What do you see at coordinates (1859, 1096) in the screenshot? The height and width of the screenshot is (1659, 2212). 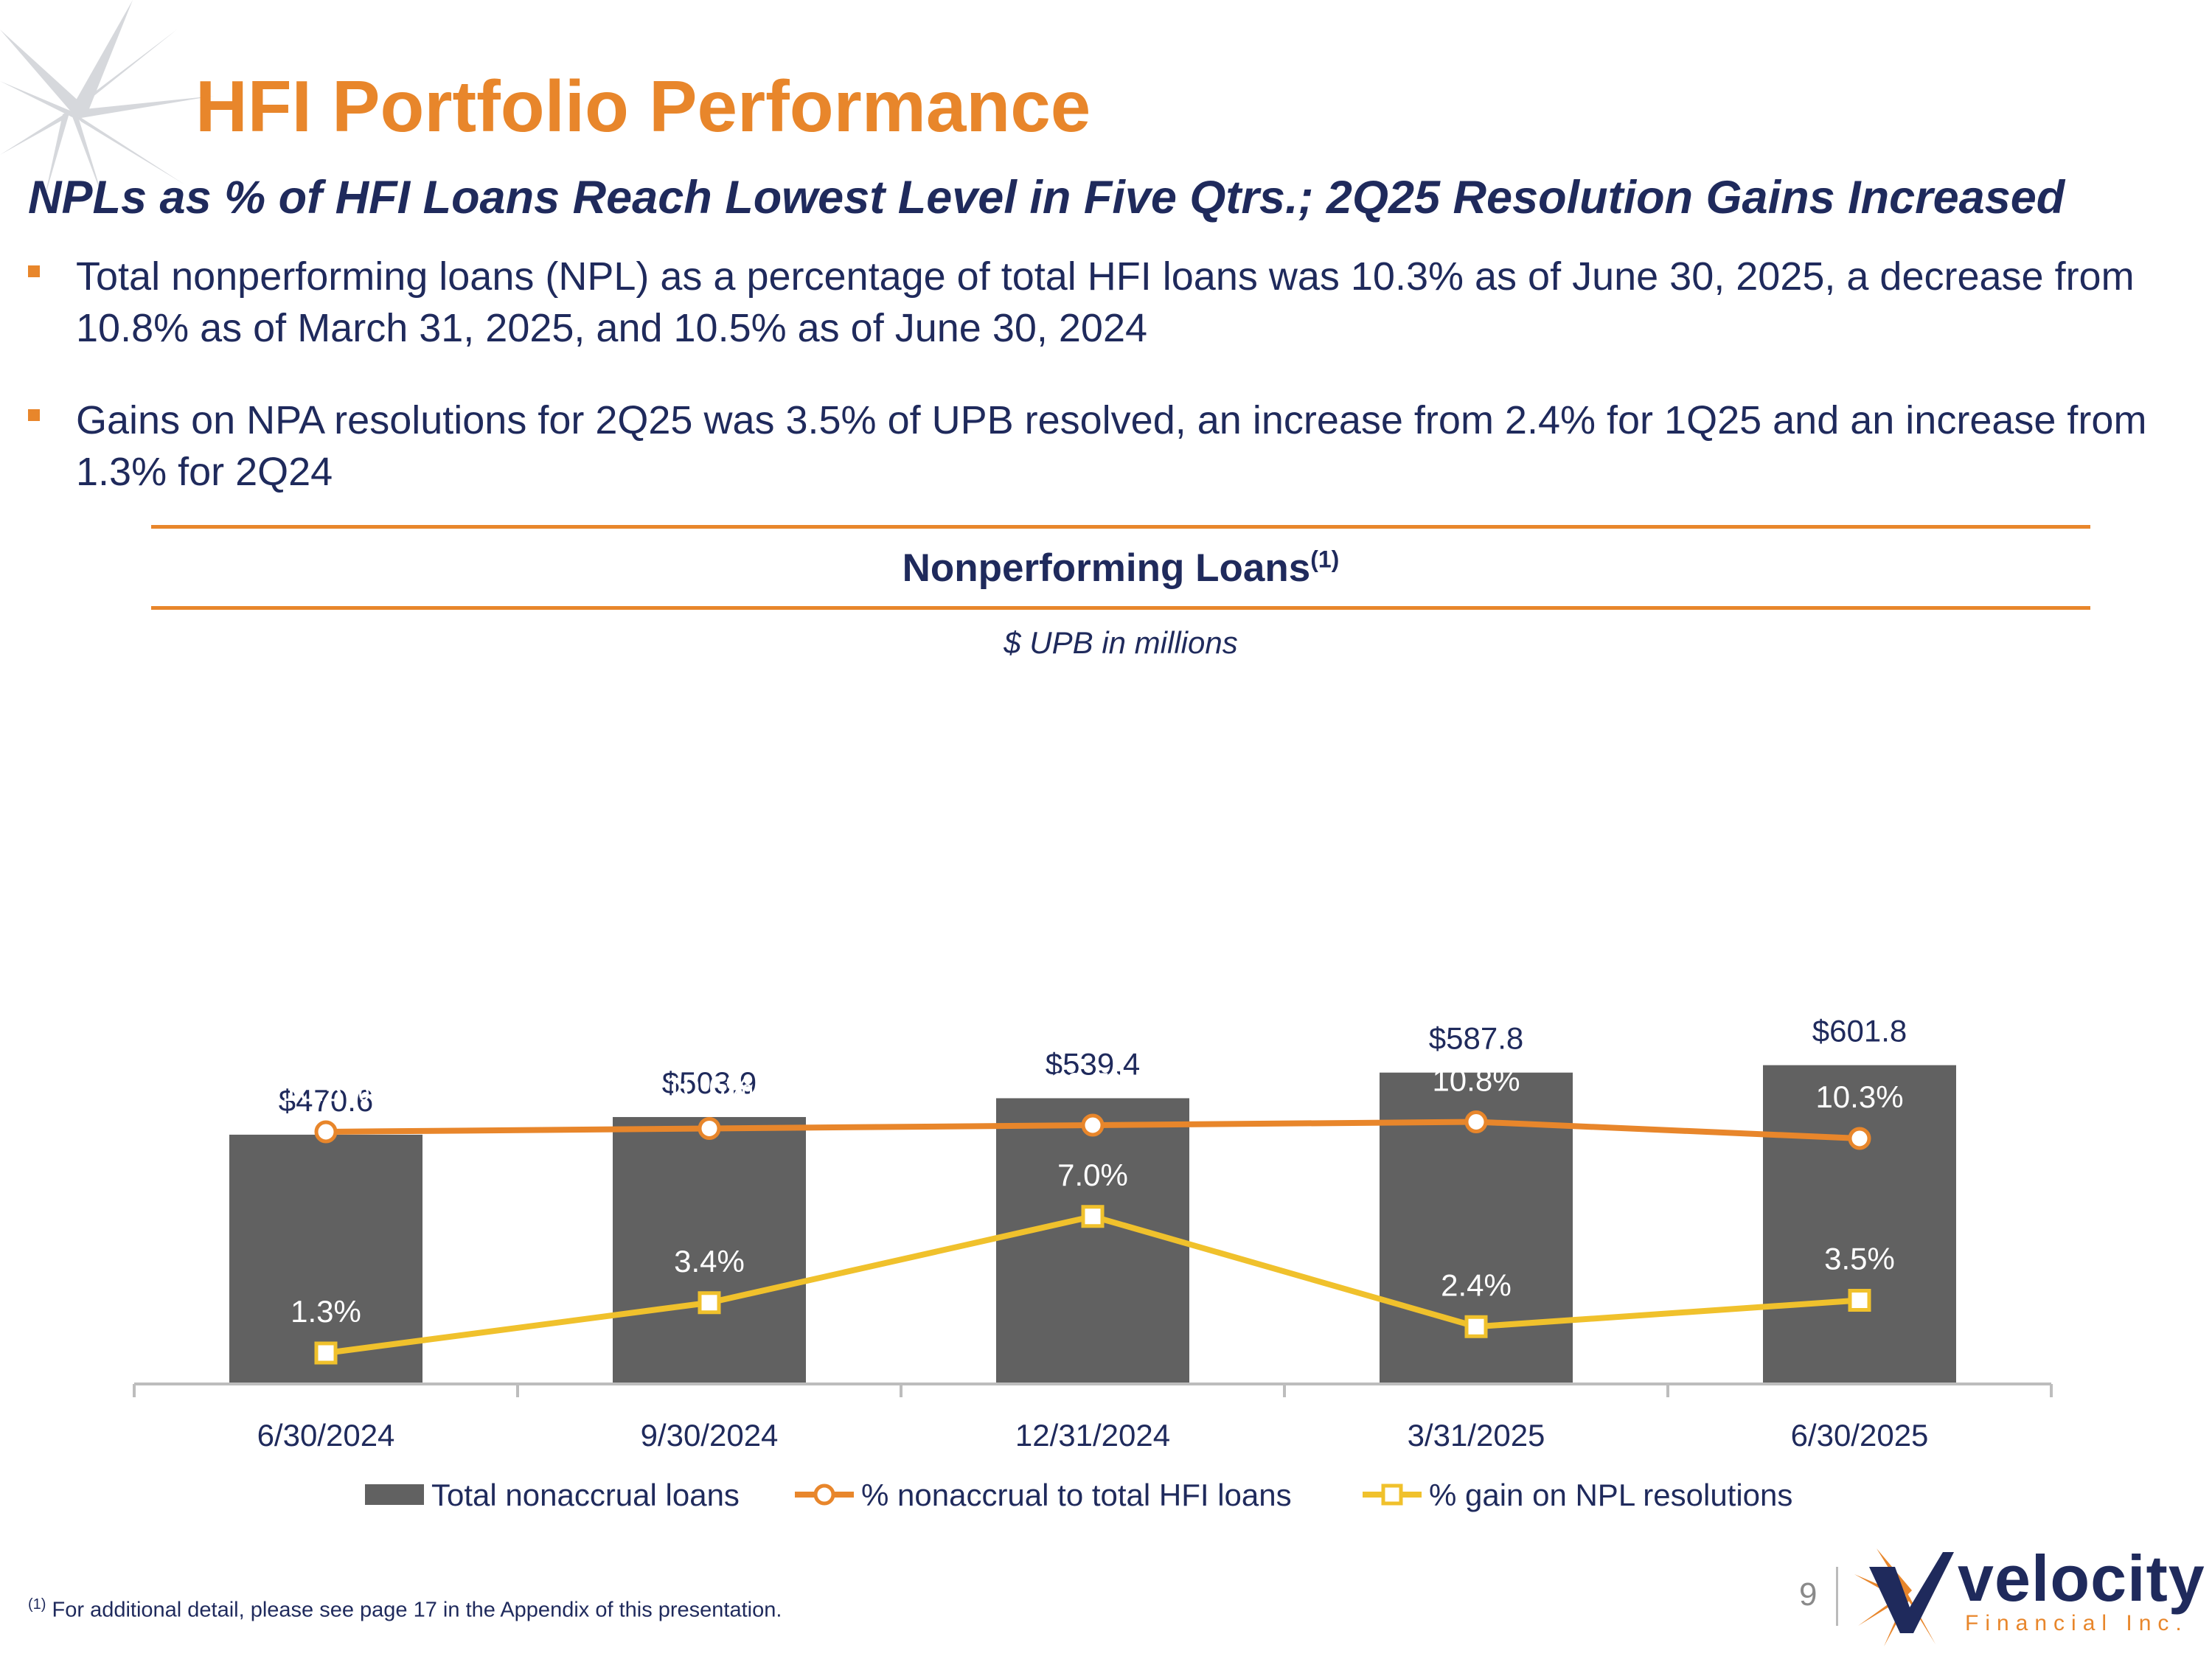 I see `nonaccrual-pct-data-label: 10.3%` at bounding box center [1859, 1096].